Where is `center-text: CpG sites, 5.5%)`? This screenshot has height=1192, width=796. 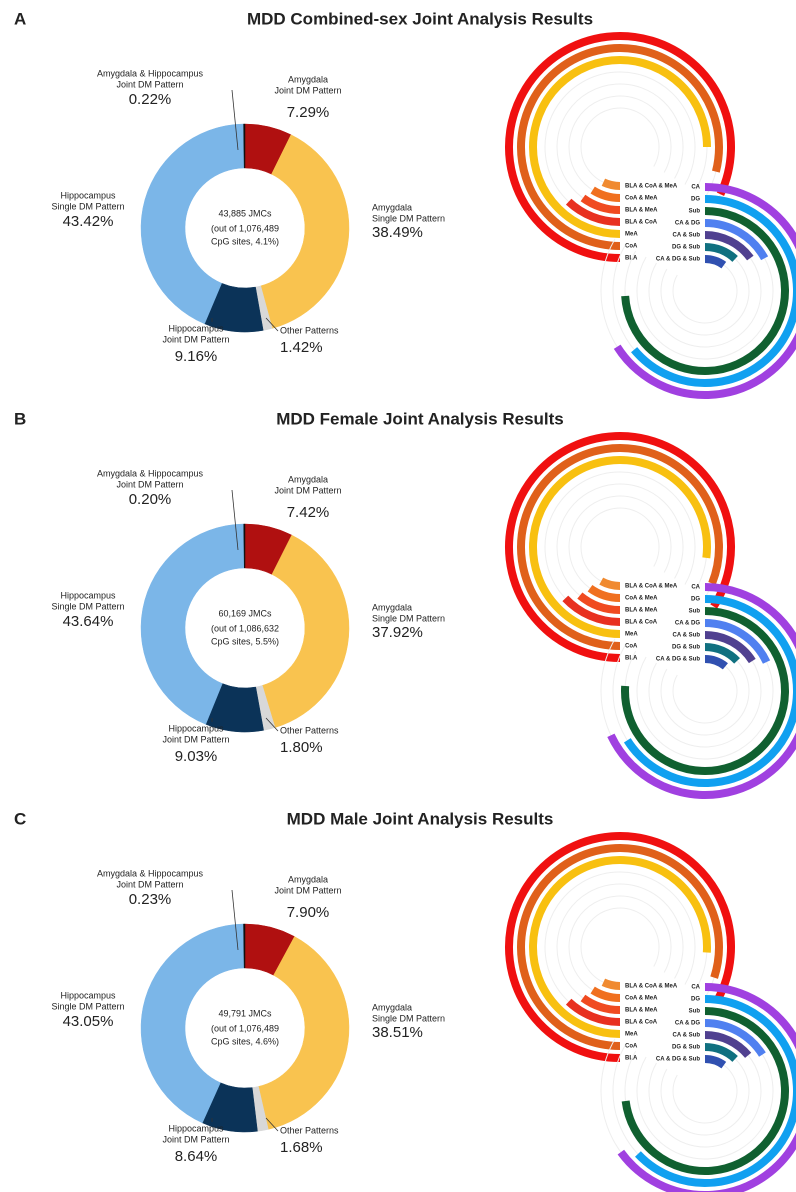
center-text: CpG sites, 5.5%) is located at coordinates (245, 641).